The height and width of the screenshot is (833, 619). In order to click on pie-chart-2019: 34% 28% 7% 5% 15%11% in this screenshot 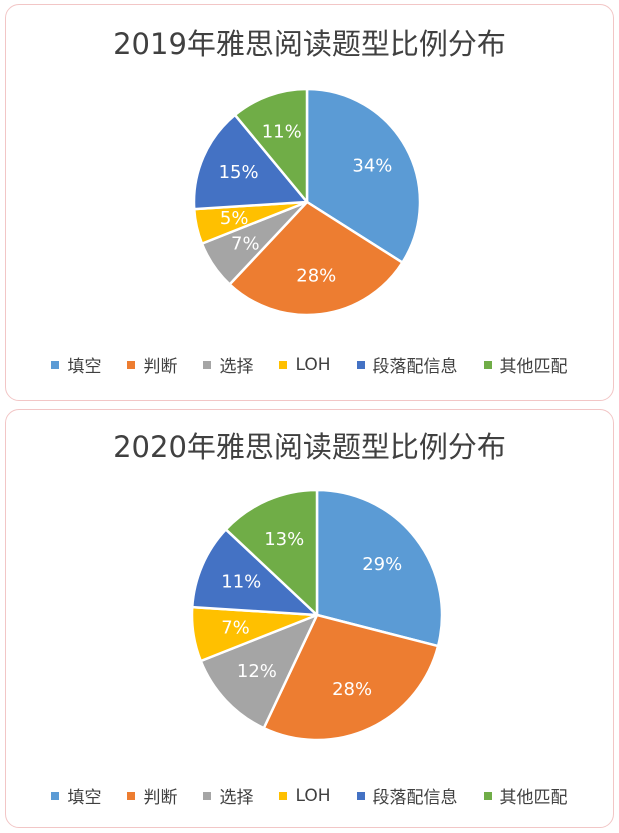, I will do `click(307, 202)`.